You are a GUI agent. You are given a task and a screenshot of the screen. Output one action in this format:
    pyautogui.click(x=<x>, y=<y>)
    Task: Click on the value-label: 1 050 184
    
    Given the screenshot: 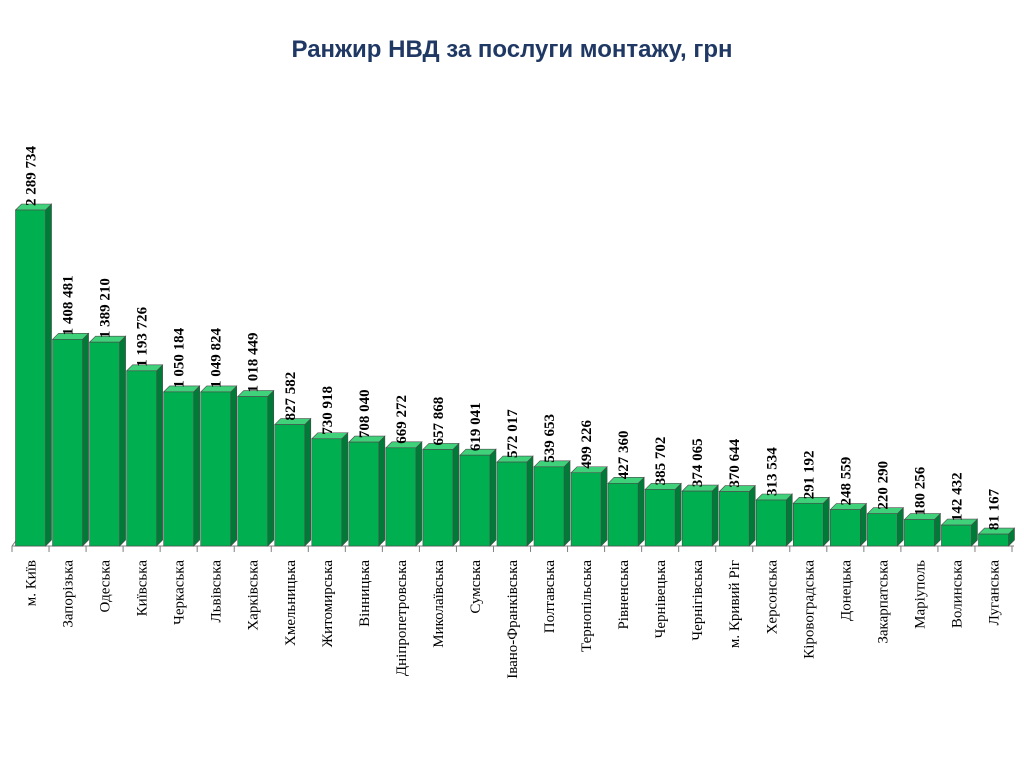 What is the action you would take?
    pyautogui.click(x=180, y=357)
    